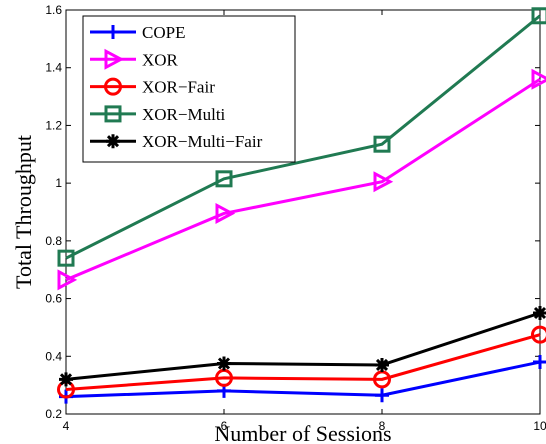 The height and width of the screenshot is (444, 546). What do you see at coordinates (538, 334) in the screenshot?
I see `data-point-xor-fair` at bounding box center [538, 334].